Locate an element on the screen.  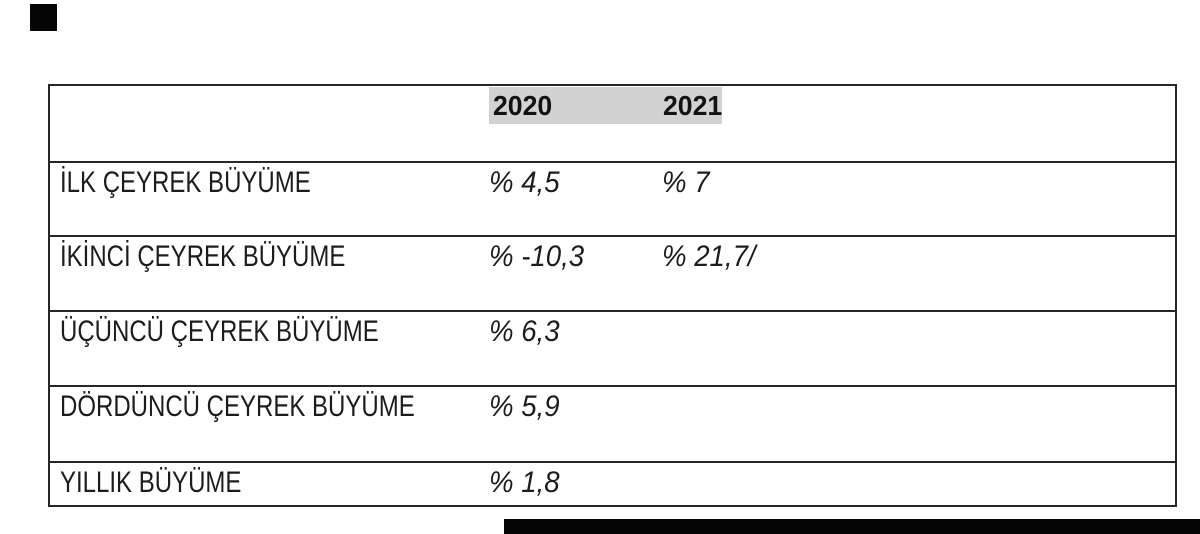
value-2020: % 4,5 is located at coordinates (524, 182).